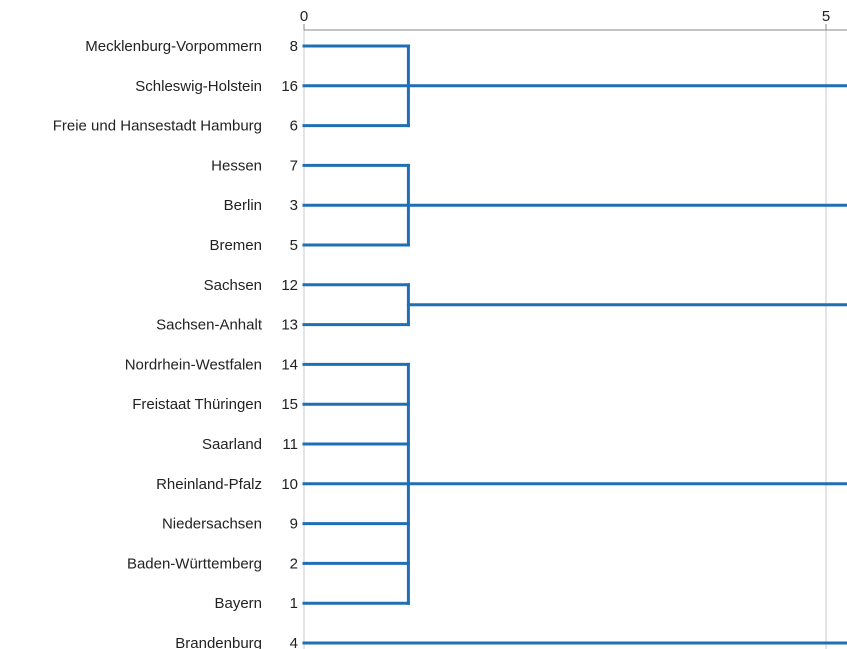 The image size is (847, 649). Describe the element at coordinates (197, 404) in the screenshot. I see `leaf-label: Freistaat Thüringen` at that location.